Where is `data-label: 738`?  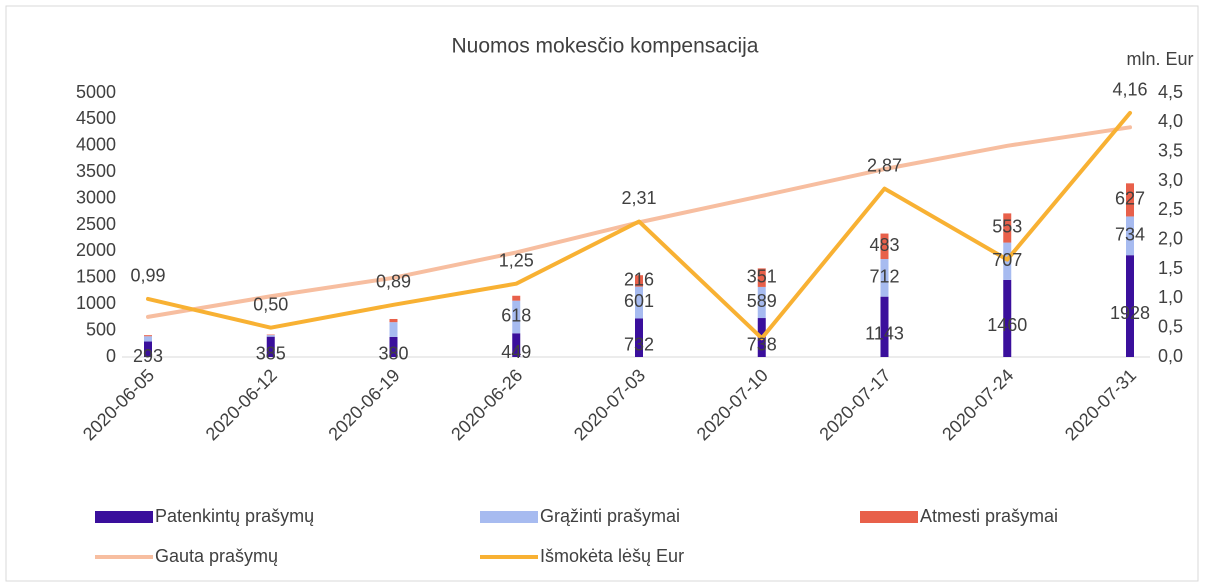 data-label: 738 is located at coordinates (762, 344).